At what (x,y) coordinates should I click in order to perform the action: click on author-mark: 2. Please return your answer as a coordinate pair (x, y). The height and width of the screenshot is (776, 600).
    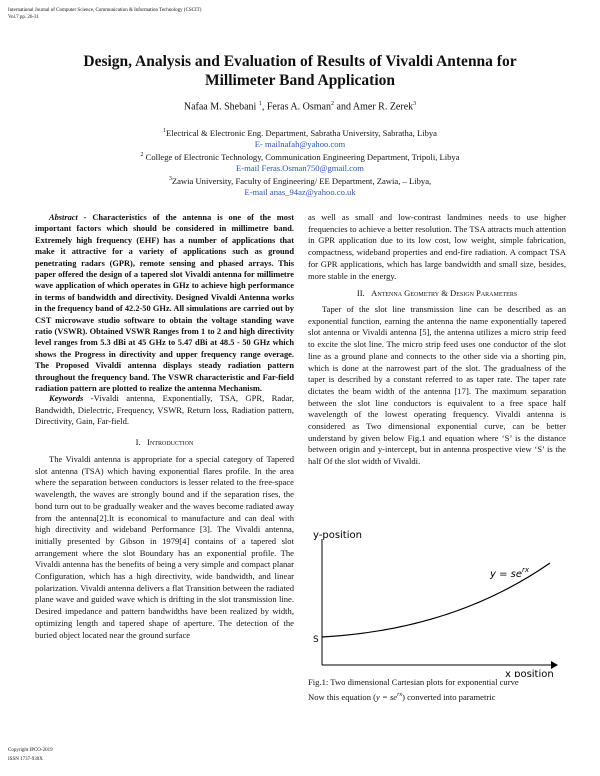
    Looking at the image, I should click on (332, 104).